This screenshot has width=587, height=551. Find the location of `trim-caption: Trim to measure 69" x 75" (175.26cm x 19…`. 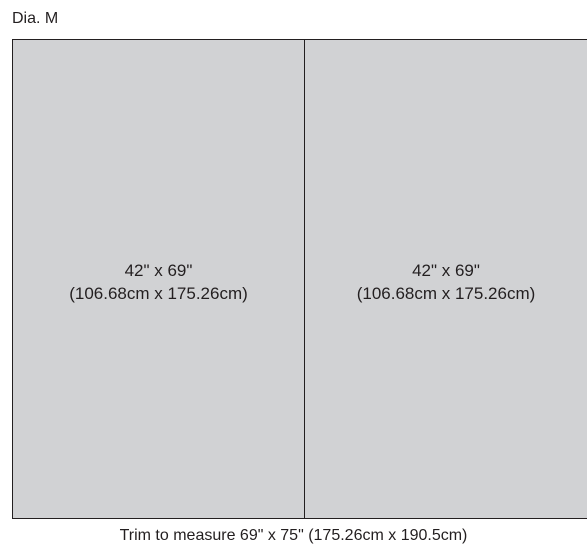

trim-caption: Trim to measure 69" x 75" (175.26cm x 19… is located at coordinates (293, 535).